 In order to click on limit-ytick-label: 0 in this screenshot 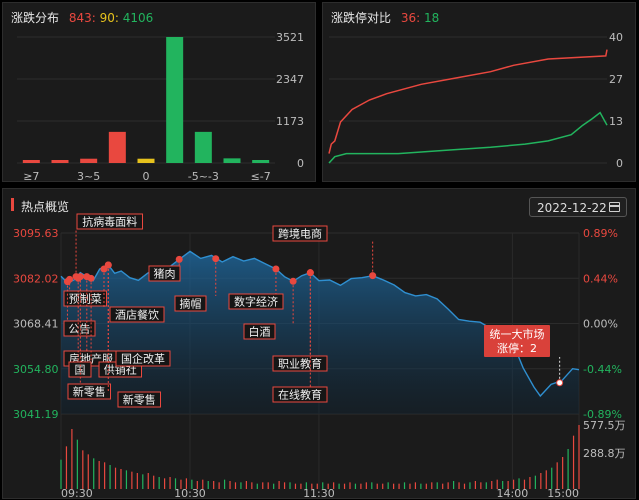, I will do `click(619, 163)`.